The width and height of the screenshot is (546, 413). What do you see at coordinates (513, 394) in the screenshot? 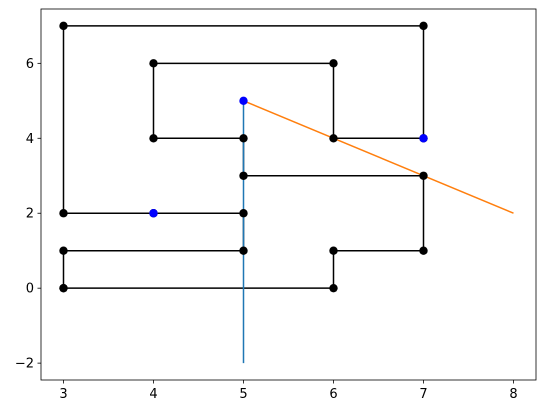
I see `x-tick-label: 8` at bounding box center [513, 394].